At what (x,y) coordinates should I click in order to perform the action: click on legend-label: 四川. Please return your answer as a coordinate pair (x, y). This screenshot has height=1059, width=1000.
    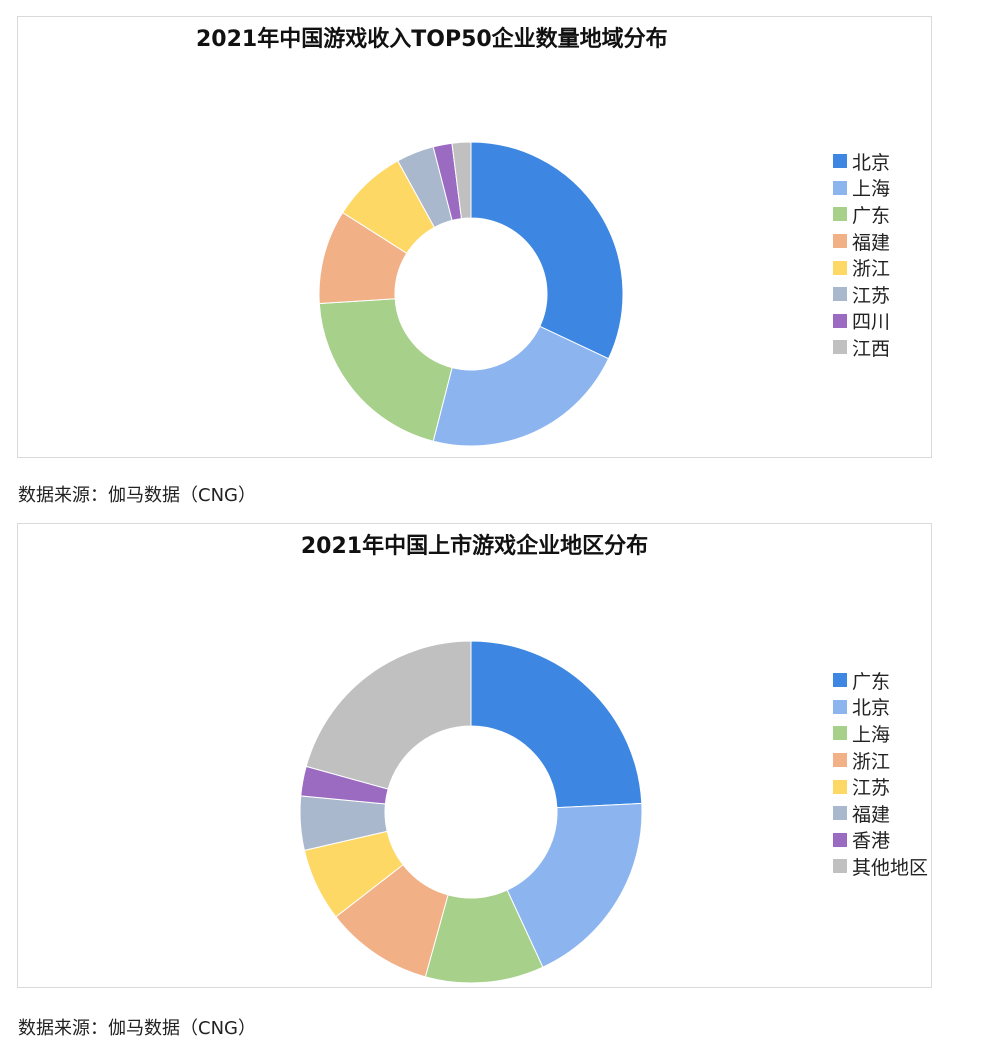
    Looking at the image, I should click on (871, 322).